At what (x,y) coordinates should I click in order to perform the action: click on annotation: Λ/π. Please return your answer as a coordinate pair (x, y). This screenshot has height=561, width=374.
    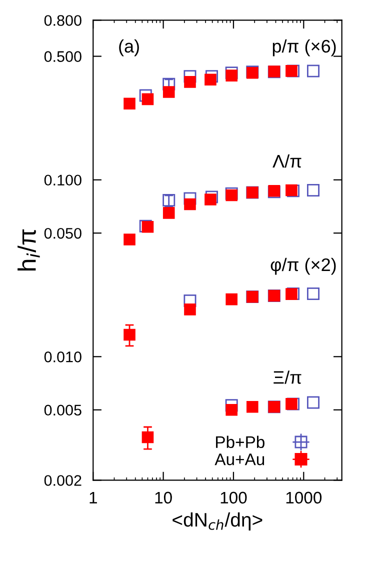
    Looking at the image, I should click on (287, 161).